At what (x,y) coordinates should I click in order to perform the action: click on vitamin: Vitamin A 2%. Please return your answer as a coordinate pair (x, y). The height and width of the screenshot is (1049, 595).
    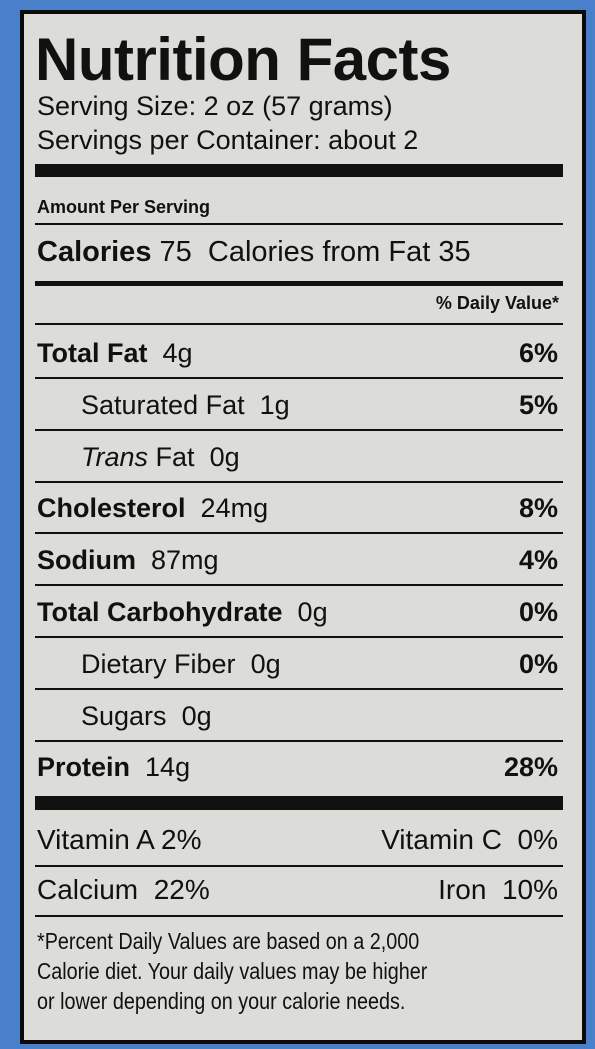
    Looking at the image, I should click on (119, 840).